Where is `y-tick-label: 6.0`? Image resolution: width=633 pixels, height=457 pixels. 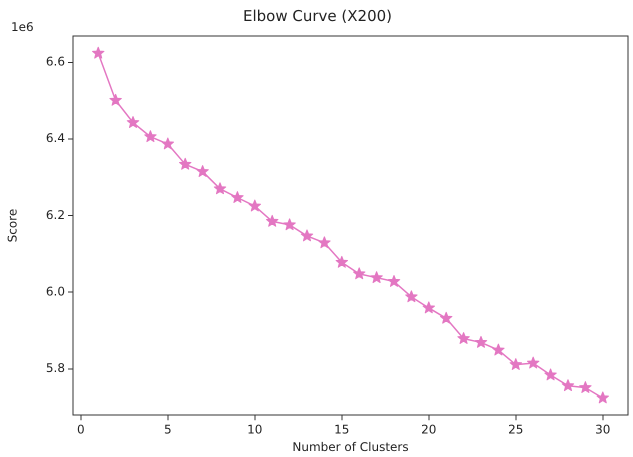 y-tick-label: 6.0 is located at coordinates (55, 291).